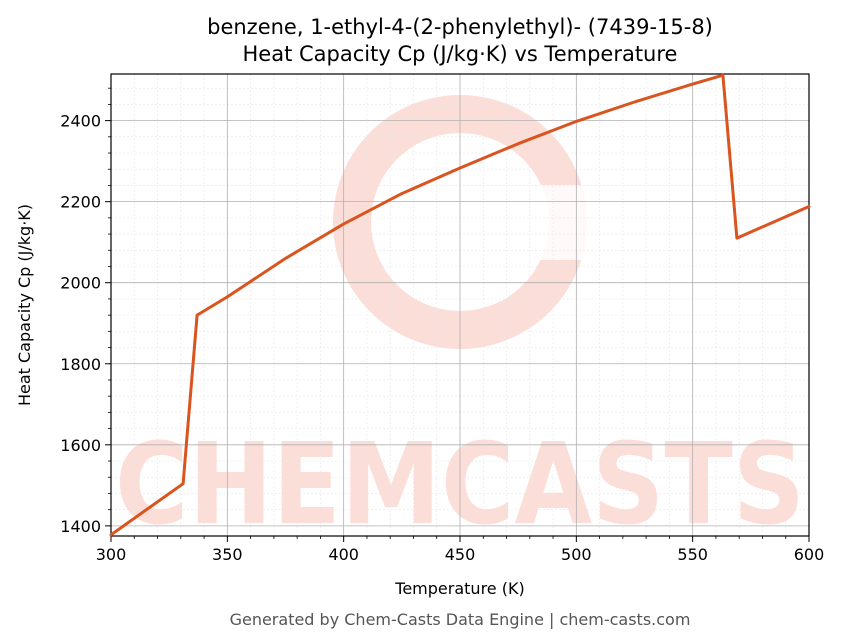  I want to click on y-tick-label: 1400, so click(80, 526).